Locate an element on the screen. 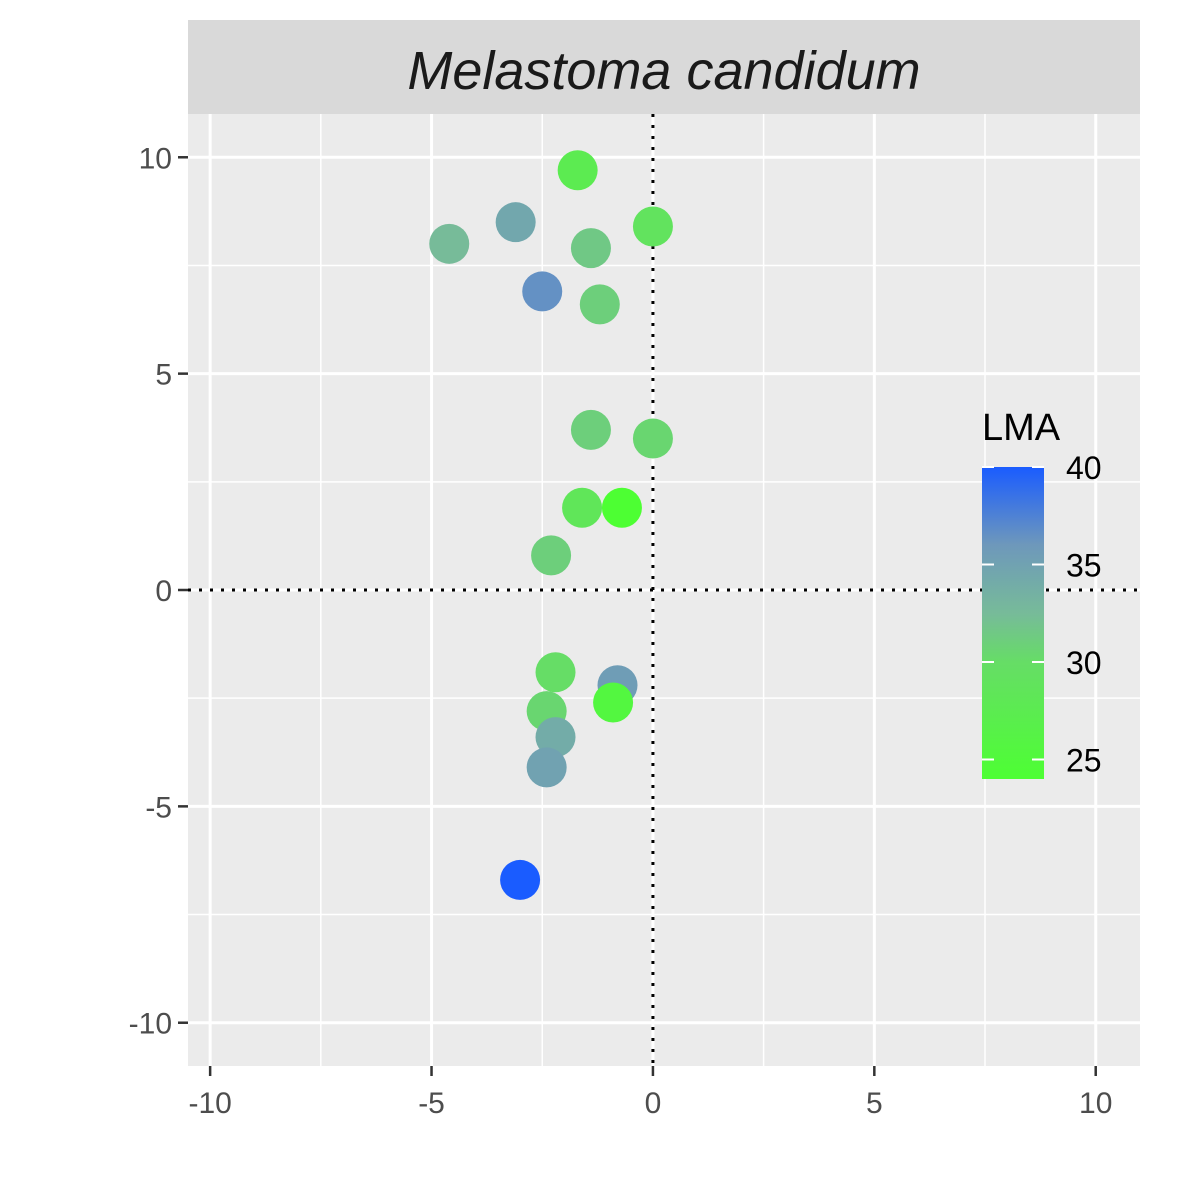  x-tick-label: -10 is located at coordinates (209, 1103).